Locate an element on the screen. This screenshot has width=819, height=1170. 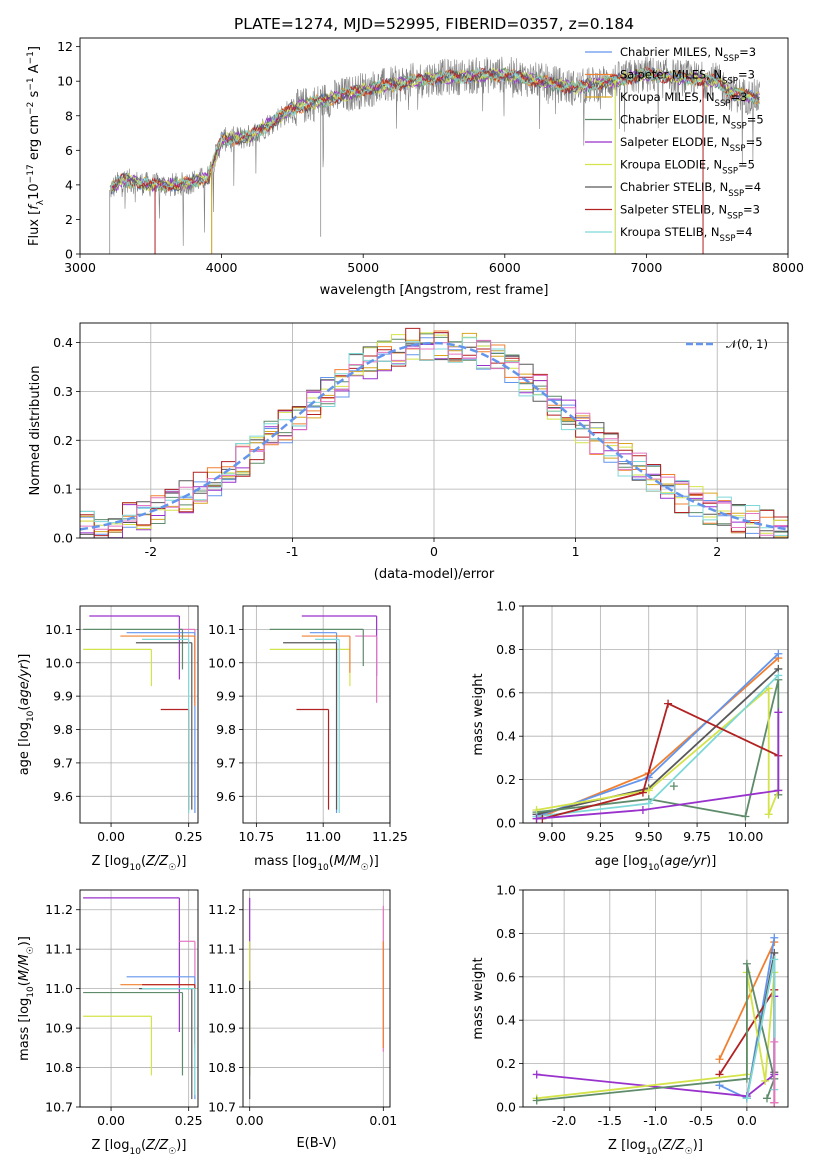
x-tick-label: 9.50 is located at coordinates (649, 836).